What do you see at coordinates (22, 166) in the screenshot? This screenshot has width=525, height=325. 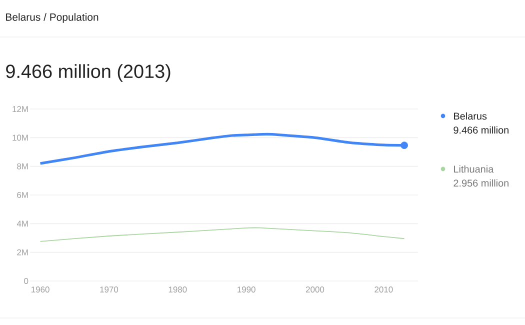 I see `y-tick-label: 8M` at bounding box center [22, 166].